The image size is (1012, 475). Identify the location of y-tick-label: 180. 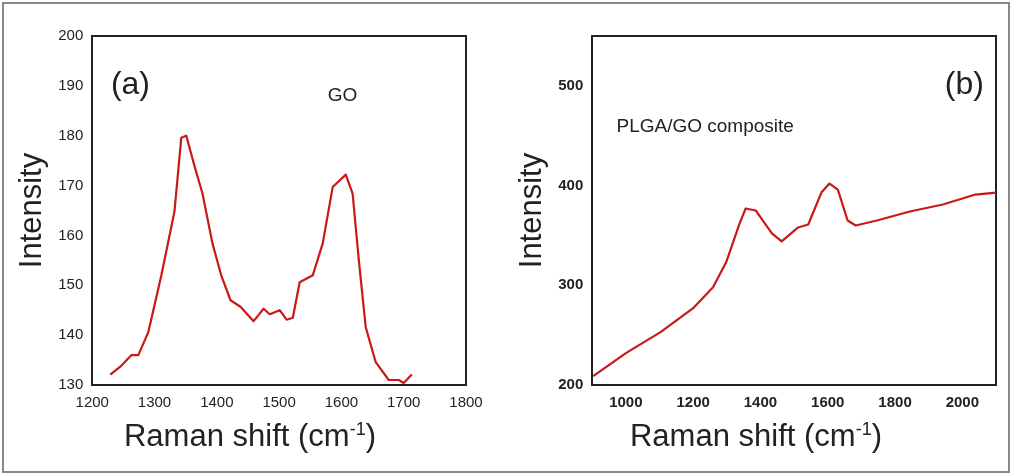
(71, 134).